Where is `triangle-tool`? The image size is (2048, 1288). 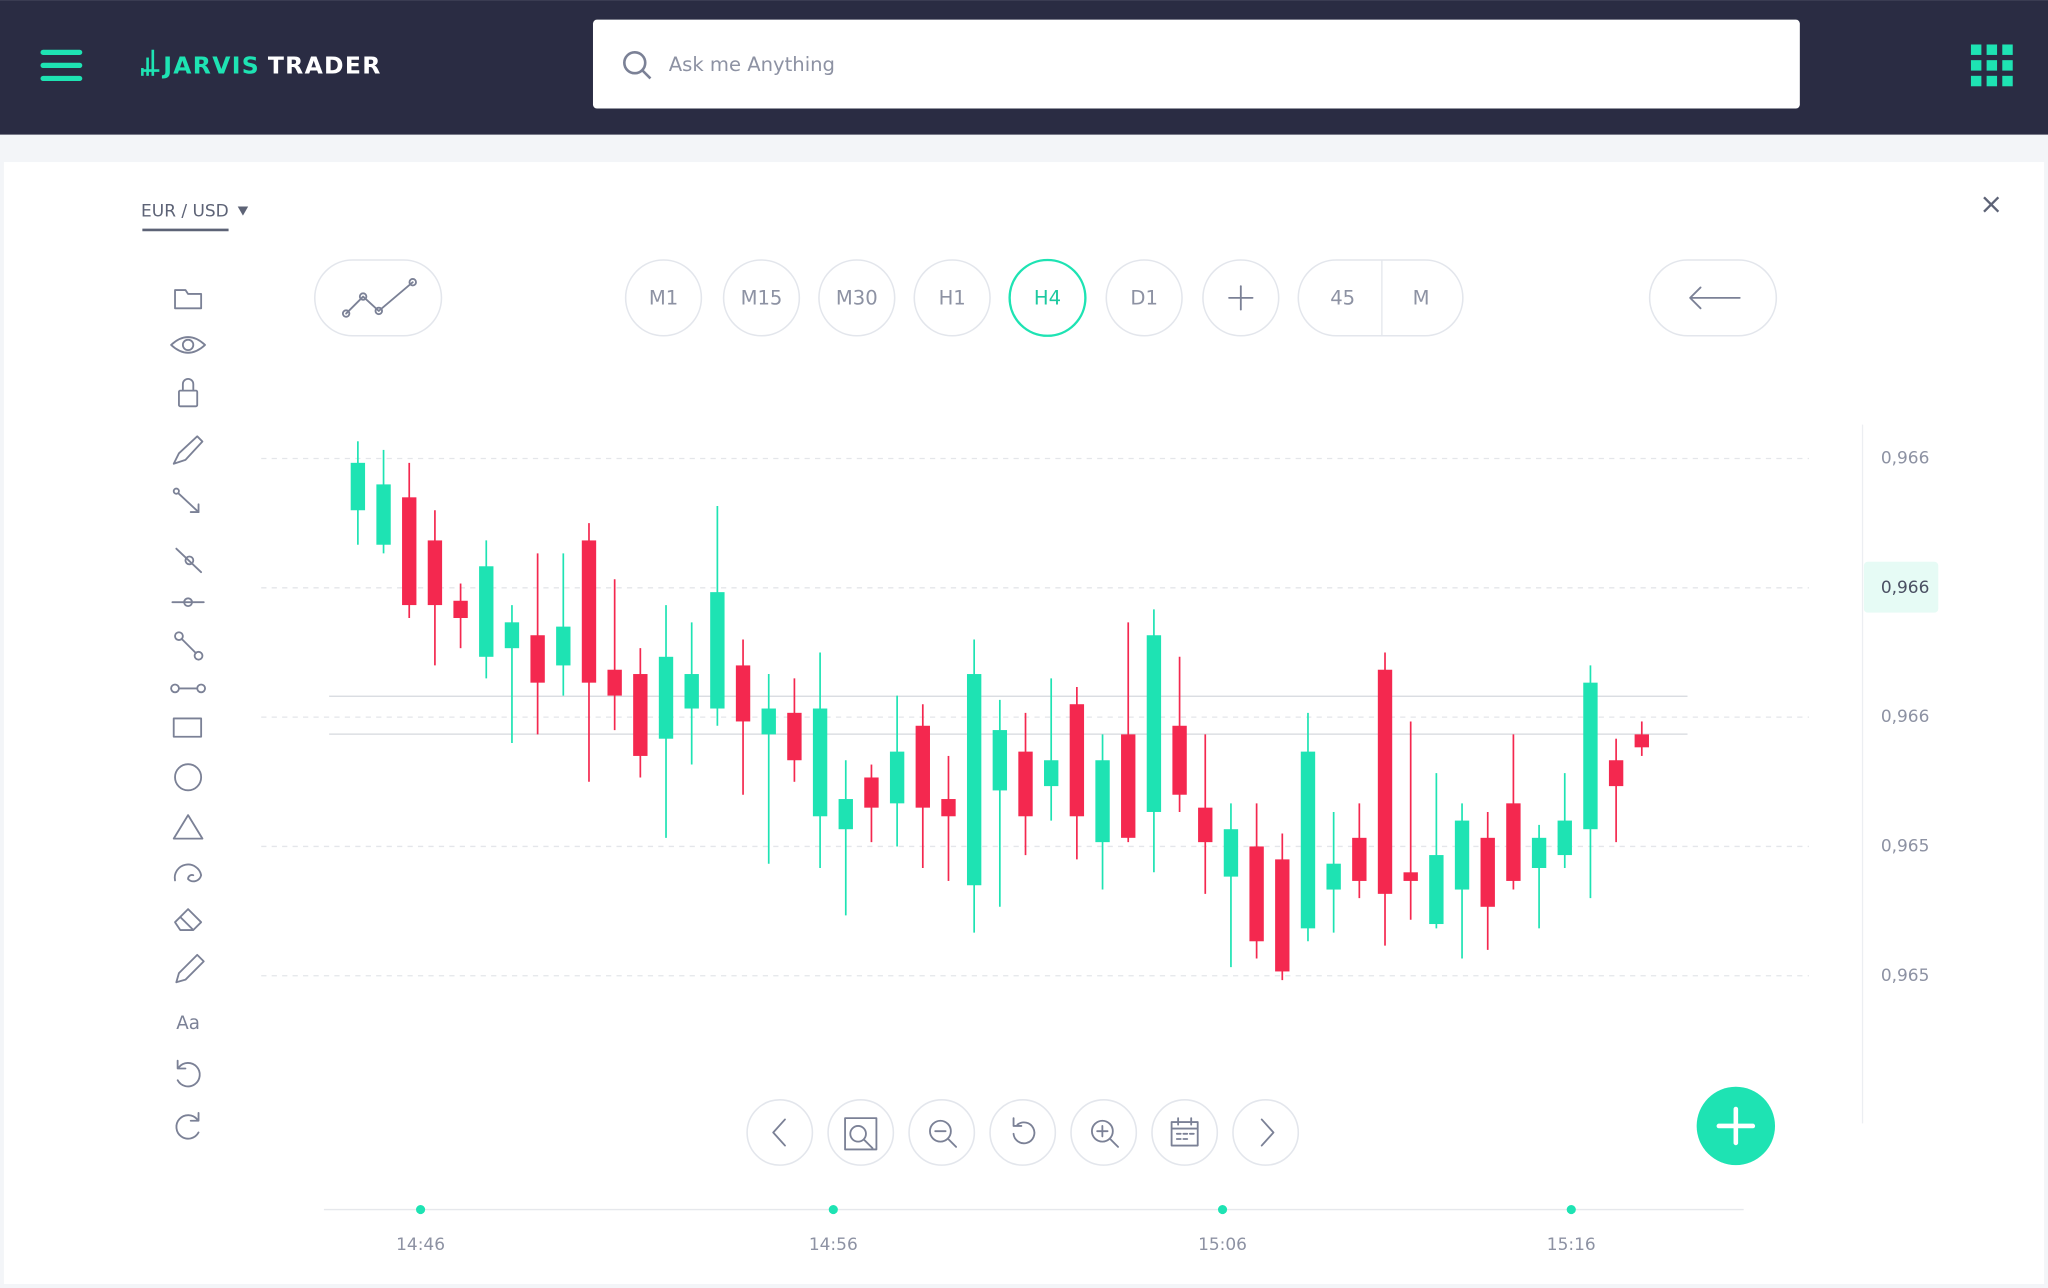
triangle-tool is located at coordinates (188, 827).